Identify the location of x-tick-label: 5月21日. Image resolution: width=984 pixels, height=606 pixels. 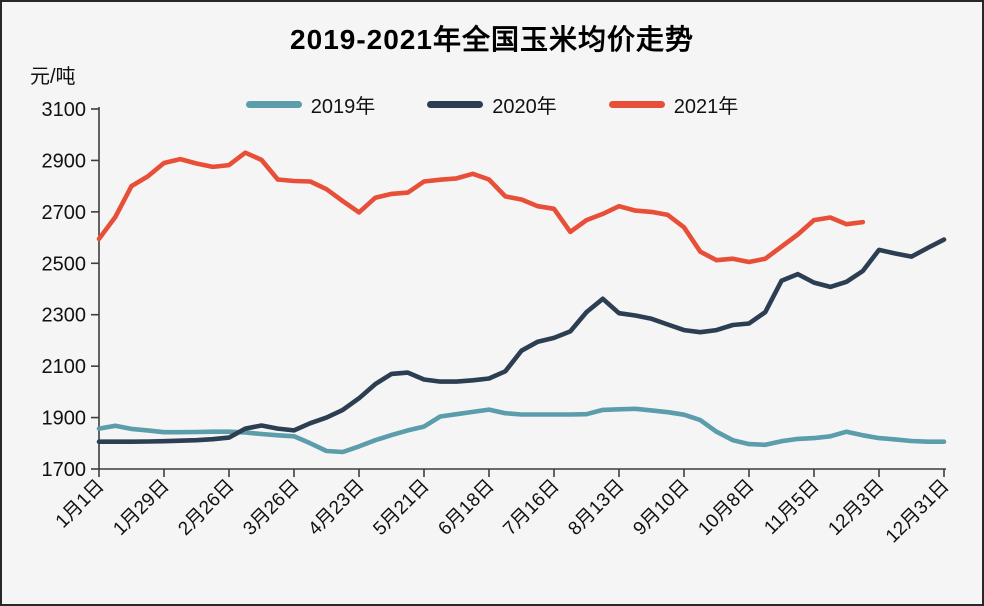
(401, 508).